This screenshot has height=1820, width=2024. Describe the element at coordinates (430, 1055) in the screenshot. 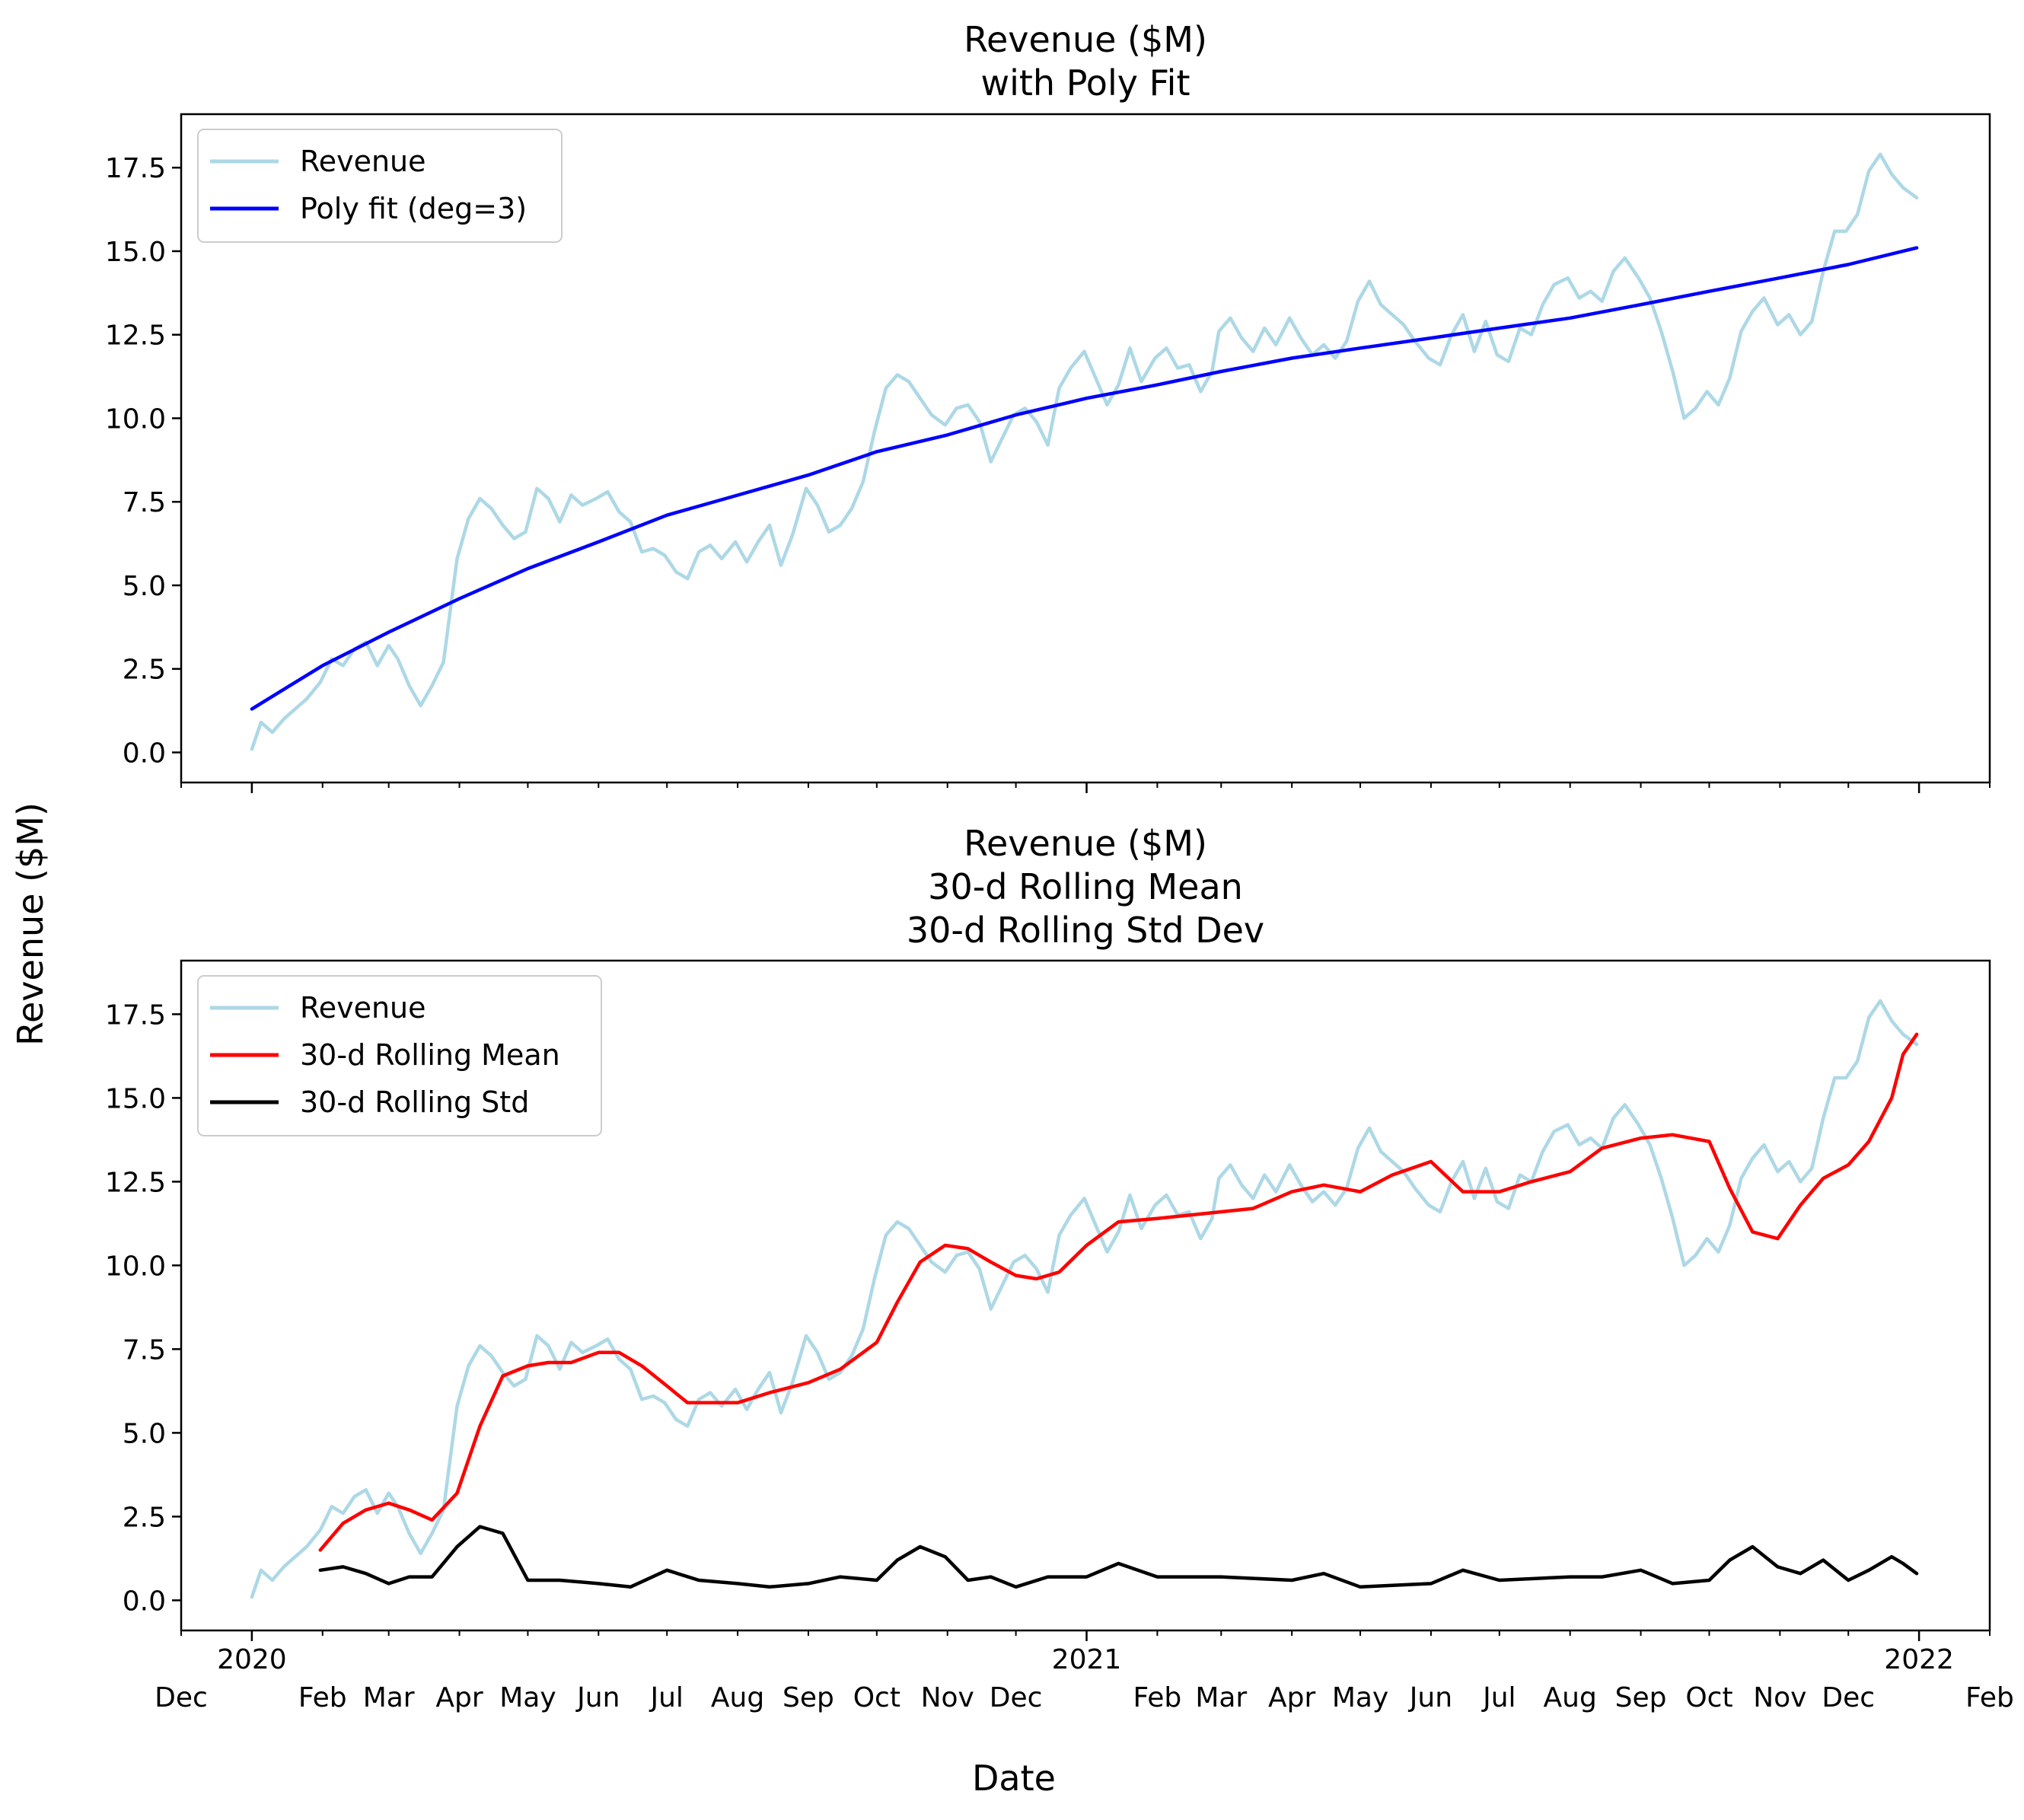

I see `legend-label-30-d-rolling-mean: 30-d Rolling Mean` at that location.